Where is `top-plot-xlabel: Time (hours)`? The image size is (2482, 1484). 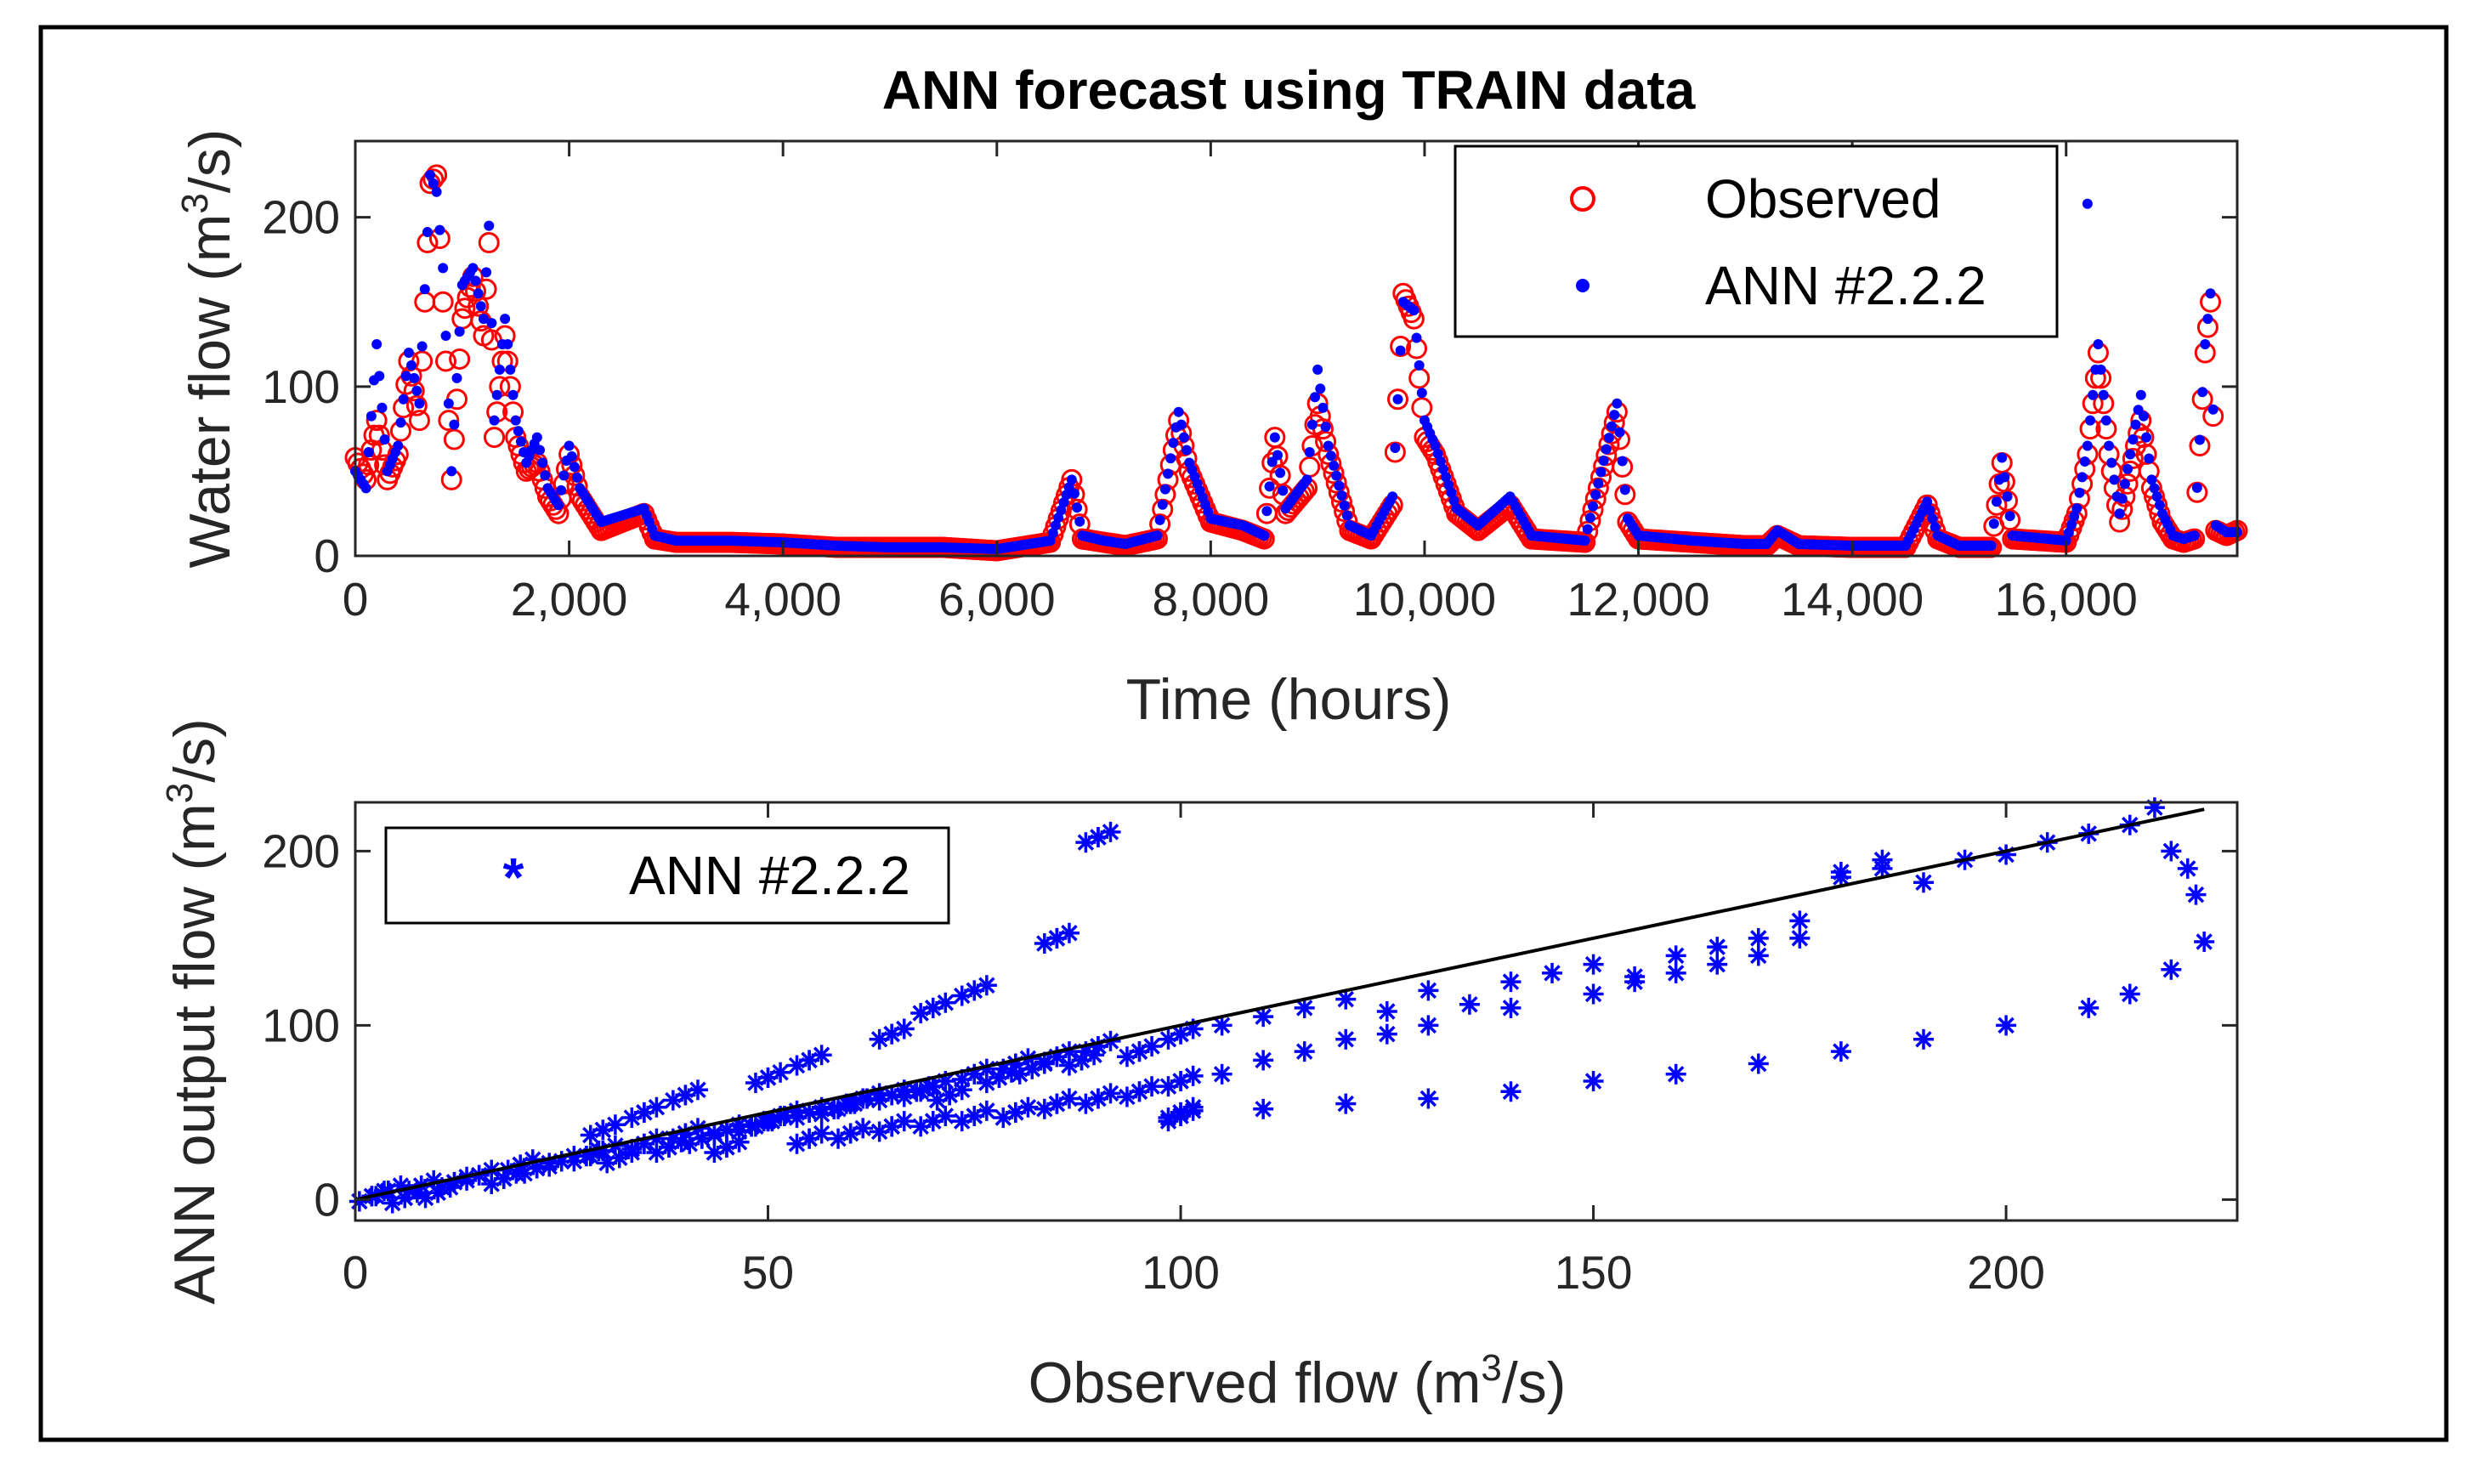
top-plot-xlabel: Time (hours) is located at coordinates (1289, 699).